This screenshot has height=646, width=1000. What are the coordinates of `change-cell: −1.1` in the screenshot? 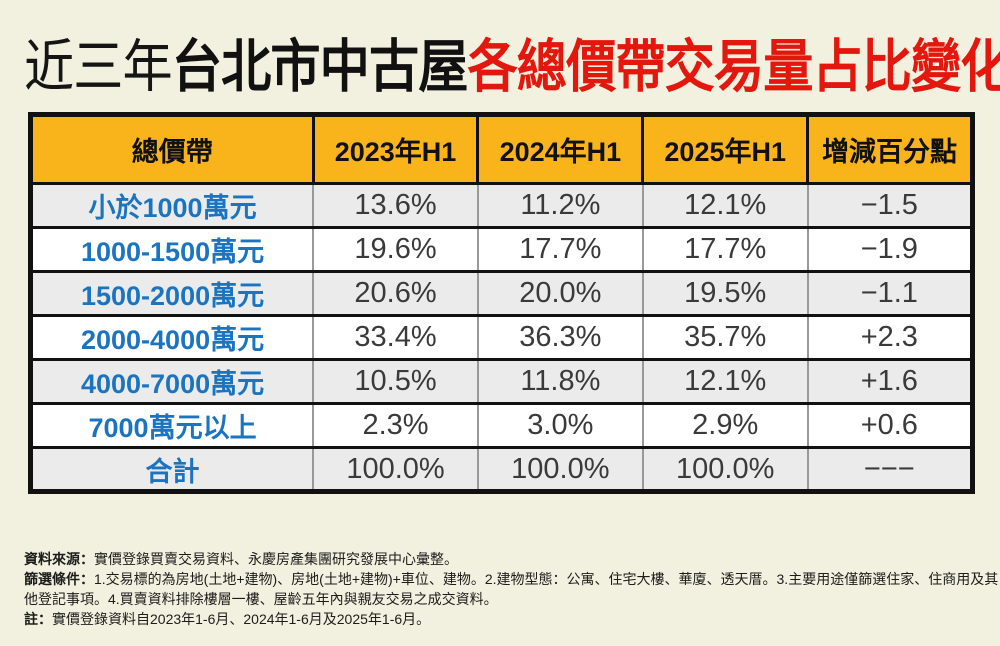 It's located at (890, 293).